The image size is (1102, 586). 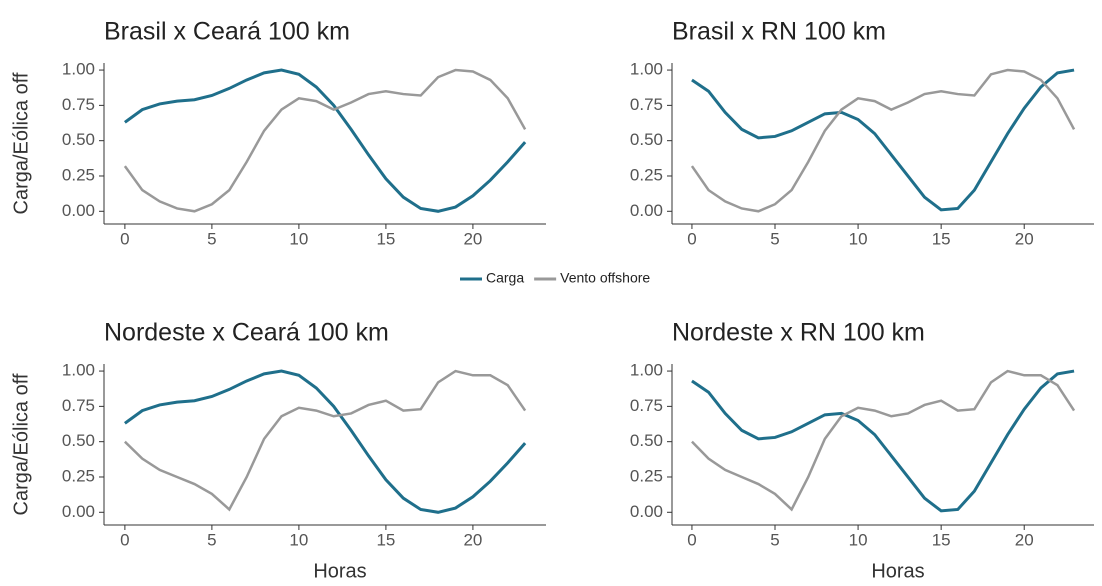 What do you see at coordinates (605, 278) in the screenshot?
I see `legend-label: Vento offshore` at bounding box center [605, 278].